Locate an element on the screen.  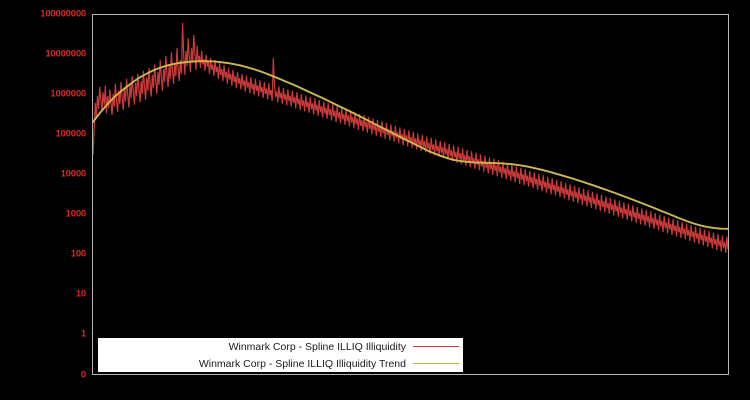
y-axis-tick-label: 0 is located at coordinates (83, 375).